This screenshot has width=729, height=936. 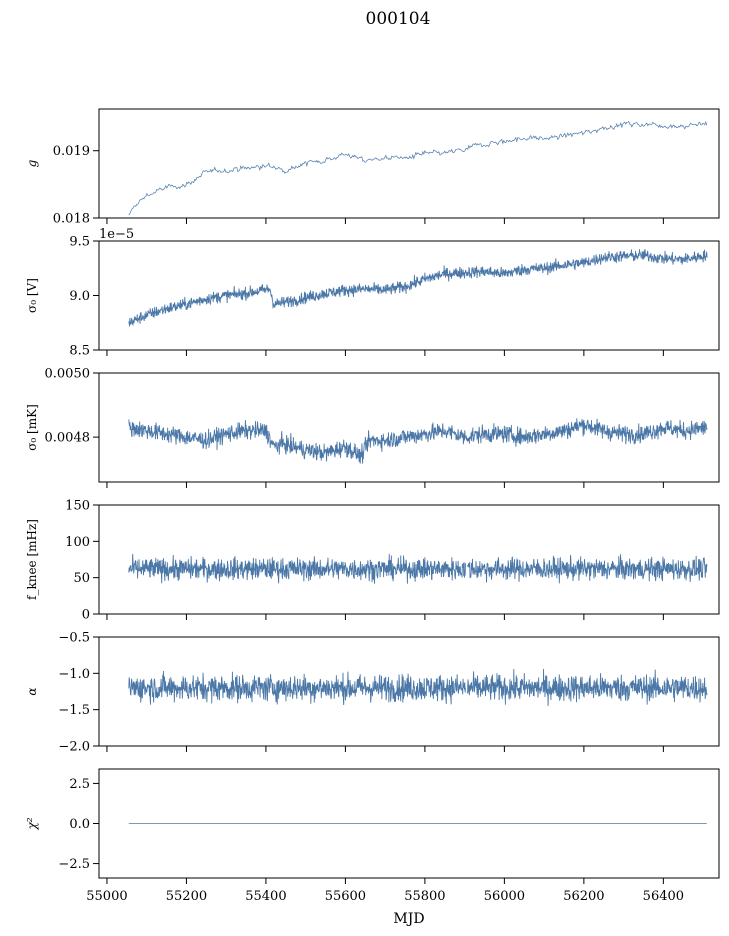 I want to click on y-tick-label: 0.019, so click(x=71, y=151).